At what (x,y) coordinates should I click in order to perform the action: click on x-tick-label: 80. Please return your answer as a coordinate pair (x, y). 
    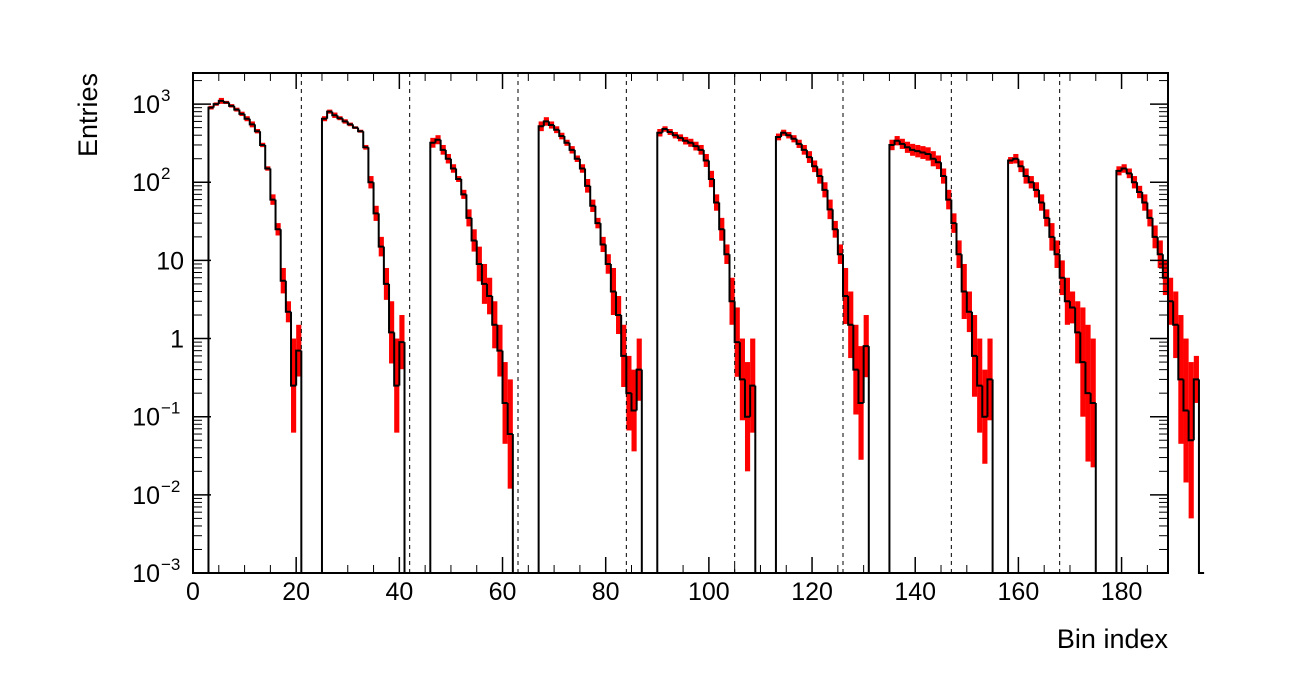
    Looking at the image, I should click on (606, 592).